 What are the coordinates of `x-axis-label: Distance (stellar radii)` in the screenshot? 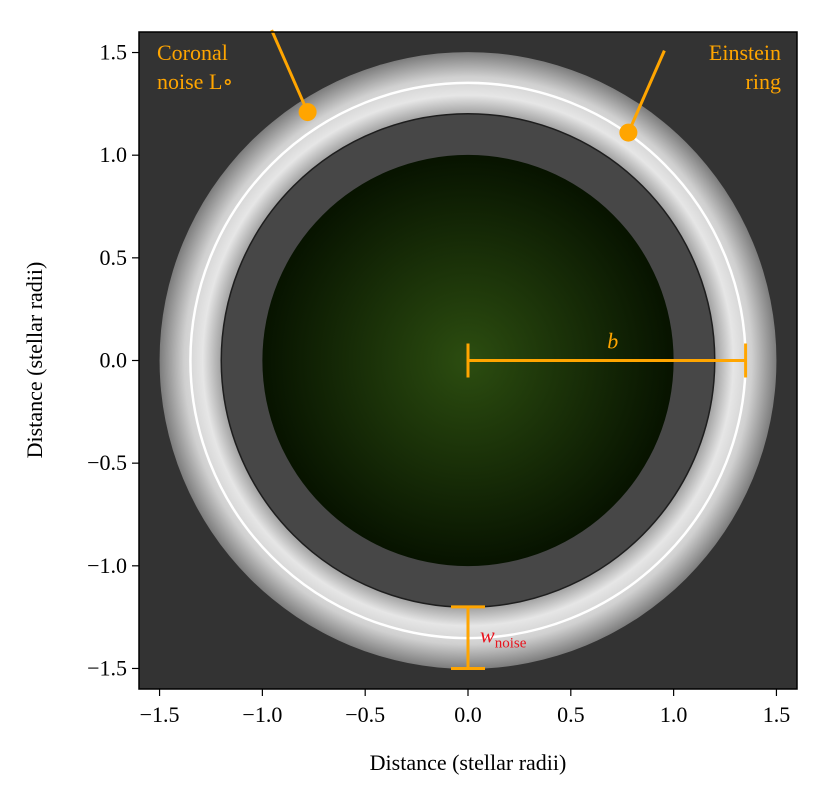 It's located at (468, 762).